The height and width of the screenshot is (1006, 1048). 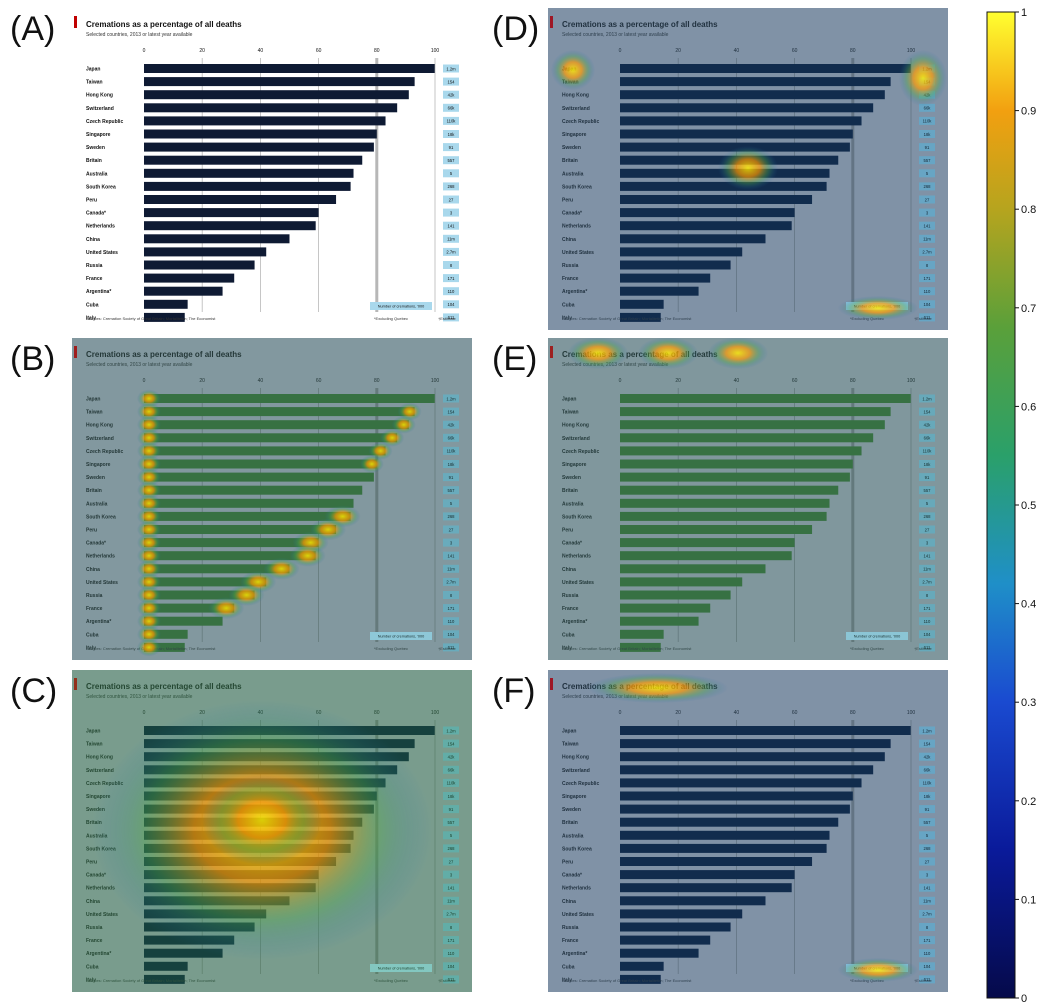 I want to click on category-label: Italy, so click(x=567, y=980).